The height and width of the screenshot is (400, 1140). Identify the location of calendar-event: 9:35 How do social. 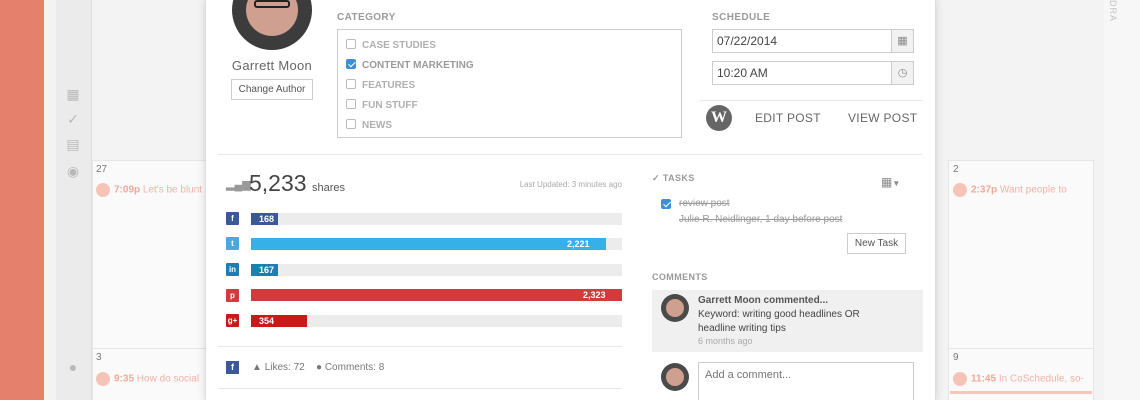
(150, 379).